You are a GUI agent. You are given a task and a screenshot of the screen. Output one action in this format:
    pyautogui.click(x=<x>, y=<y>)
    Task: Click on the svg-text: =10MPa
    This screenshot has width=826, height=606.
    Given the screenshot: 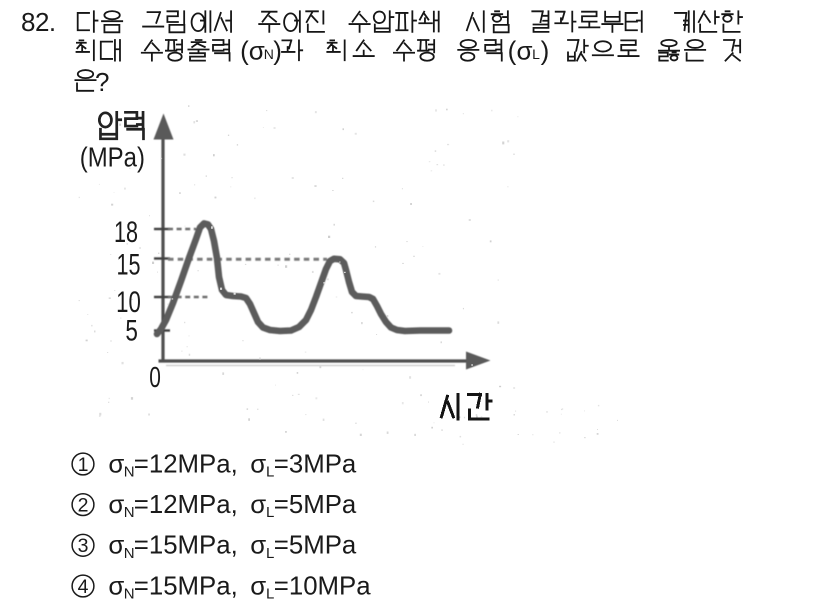 What is the action you would take?
    pyautogui.click(x=322, y=586)
    